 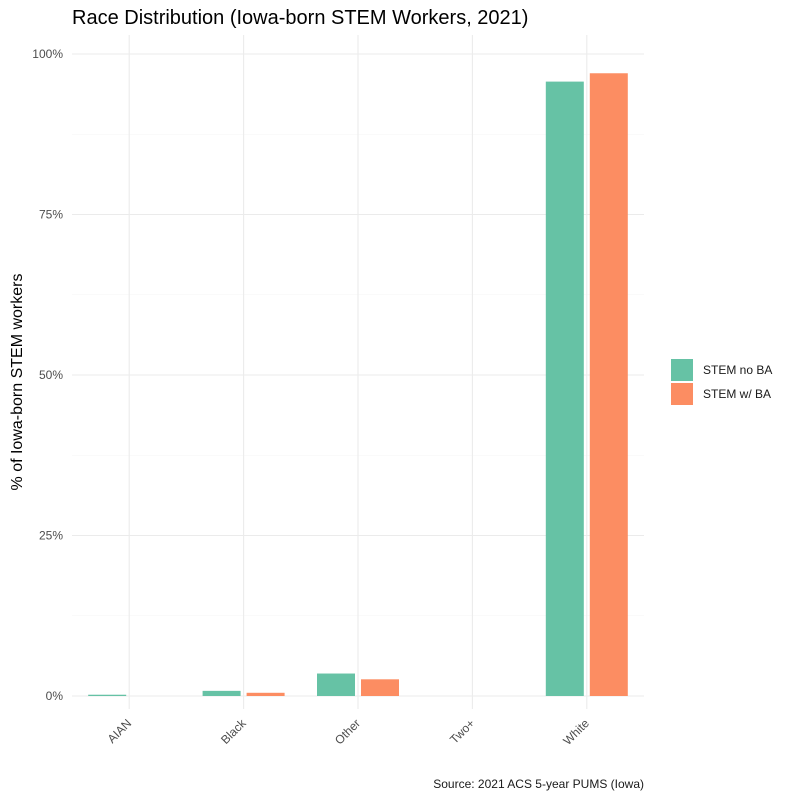 I want to click on x-tick-label: Other, so click(x=347, y=731).